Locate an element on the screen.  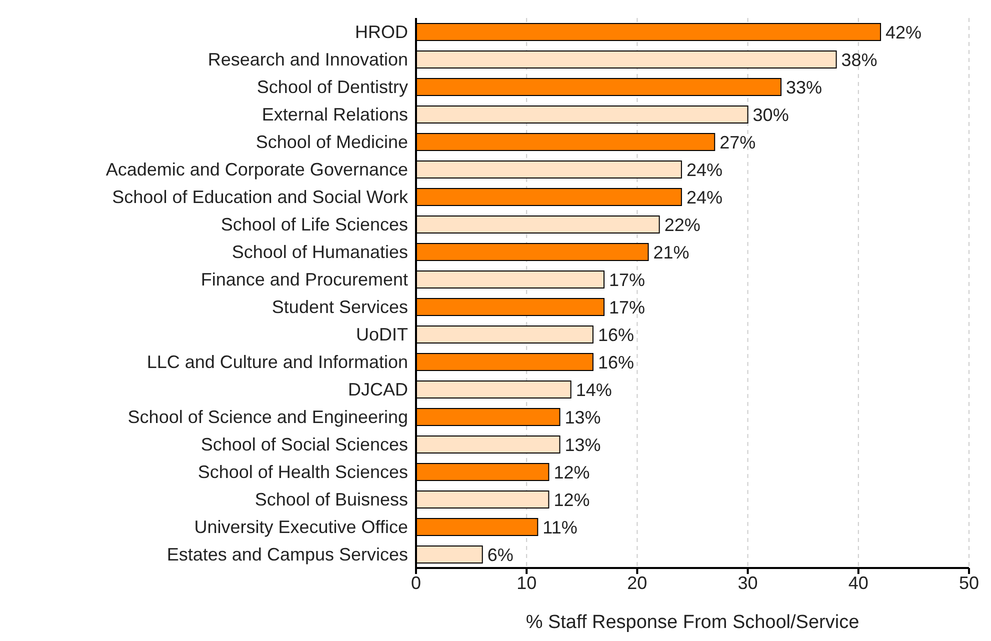
y-tick-label: LLC and Culture and Information is located at coordinates (277, 362).